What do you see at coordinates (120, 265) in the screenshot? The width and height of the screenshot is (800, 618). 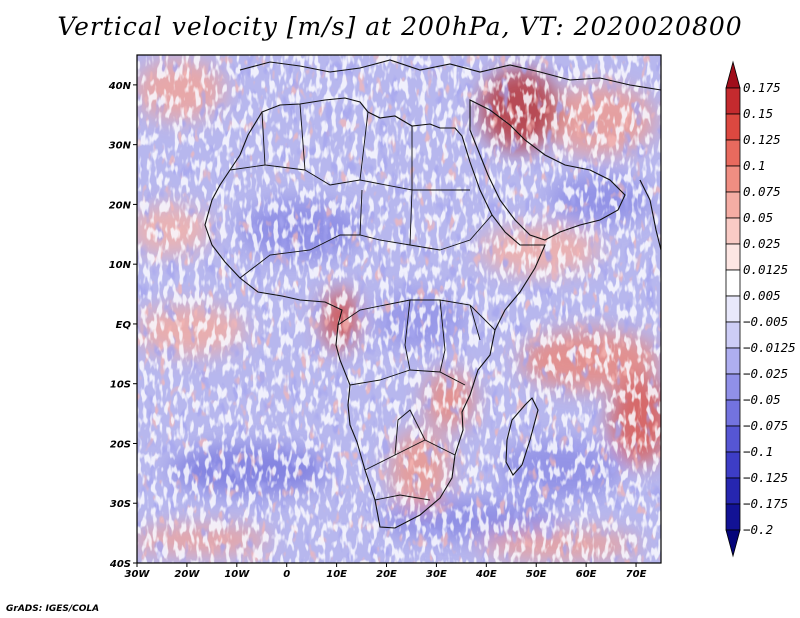 I see `lat-tick-label: 10N` at bounding box center [120, 265].